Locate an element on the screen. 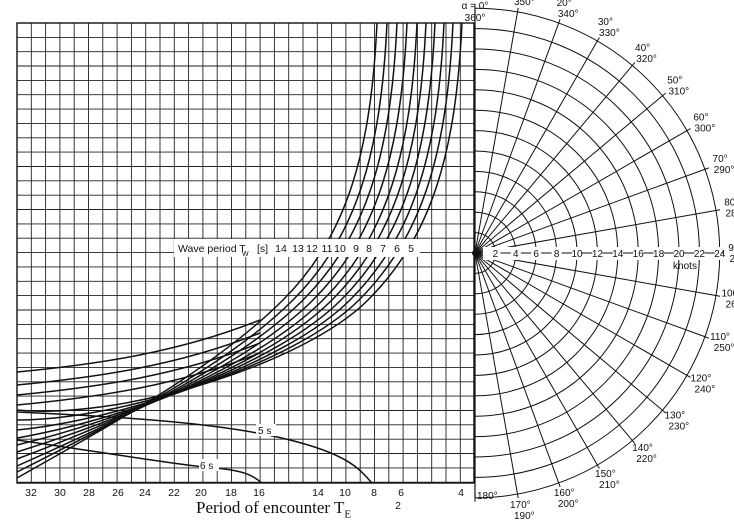  wave-period-value: 11 is located at coordinates (327, 249).